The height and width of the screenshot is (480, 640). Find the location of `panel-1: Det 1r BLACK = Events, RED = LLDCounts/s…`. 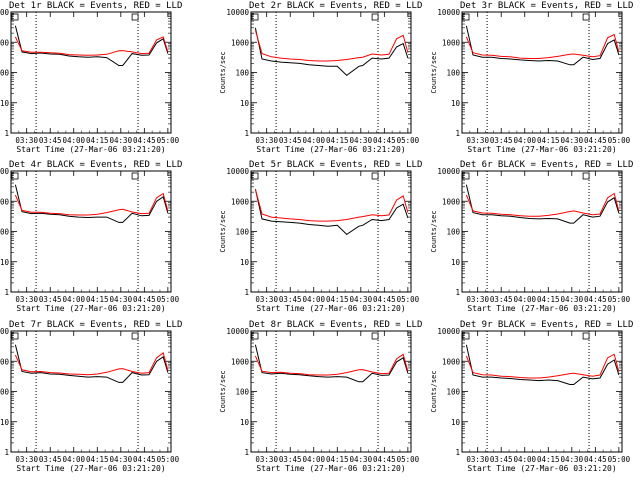

panel-1: Det 1r BLACK = Events, RED = LLDCounts/s… is located at coordinates (91, 77).